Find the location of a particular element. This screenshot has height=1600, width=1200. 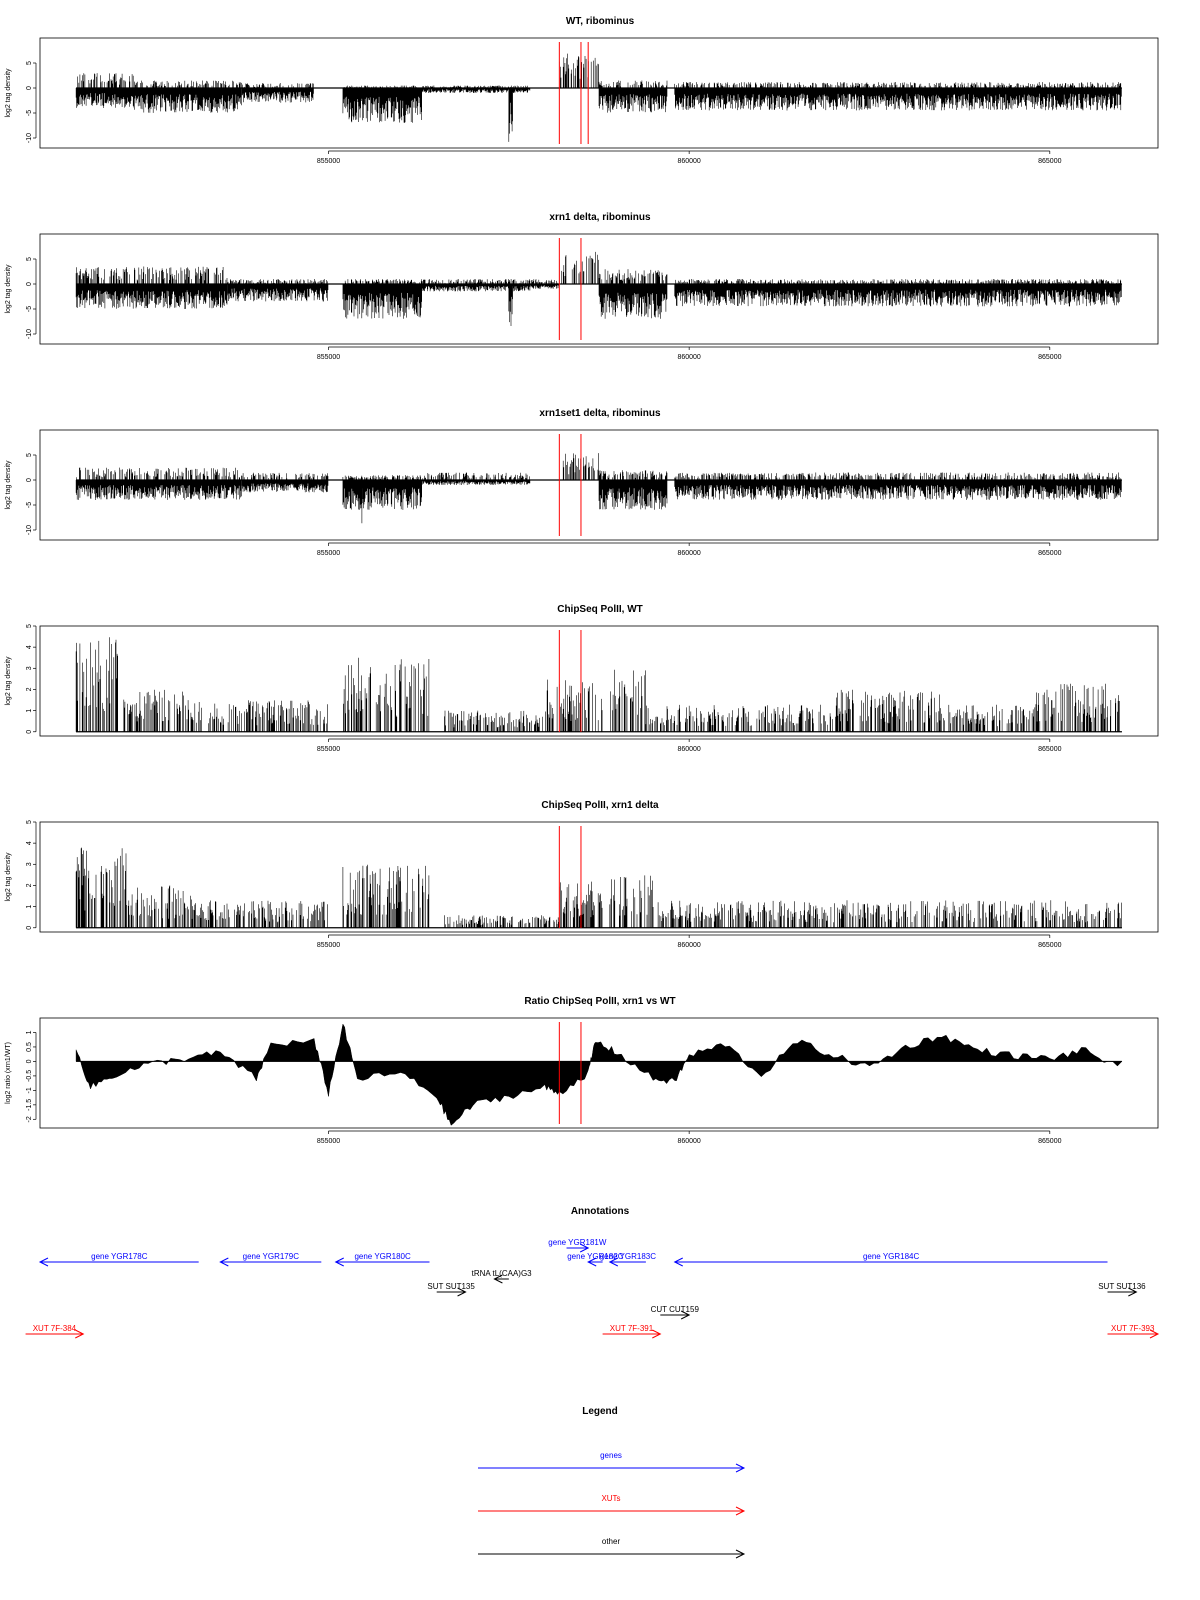

legend-title: Legend is located at coordinates (600, 1411).